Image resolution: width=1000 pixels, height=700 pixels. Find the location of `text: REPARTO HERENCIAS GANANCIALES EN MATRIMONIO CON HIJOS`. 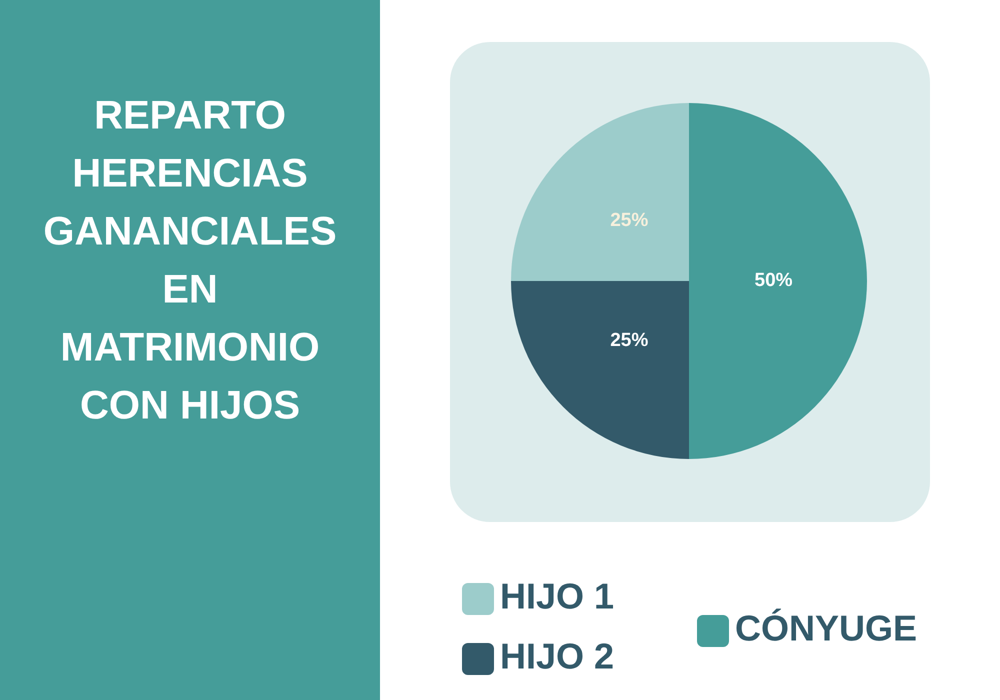

text: REPARTO HERENCIAS GANANCIALES EN MATRIMONIO CON HIJOS is located at coordinates (190, 261).